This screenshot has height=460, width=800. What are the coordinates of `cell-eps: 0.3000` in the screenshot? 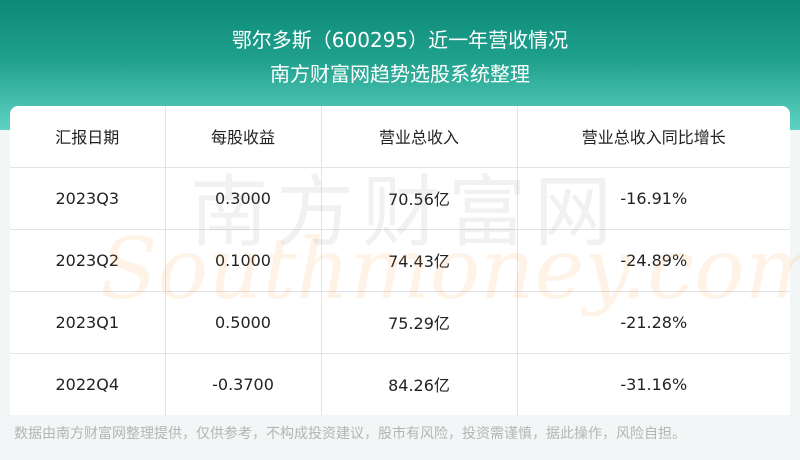 It's located at (243, 198).